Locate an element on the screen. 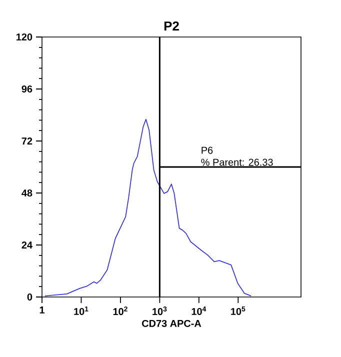  x-tick-label: 10$^{2}$ is located at coordinates (120, 311).